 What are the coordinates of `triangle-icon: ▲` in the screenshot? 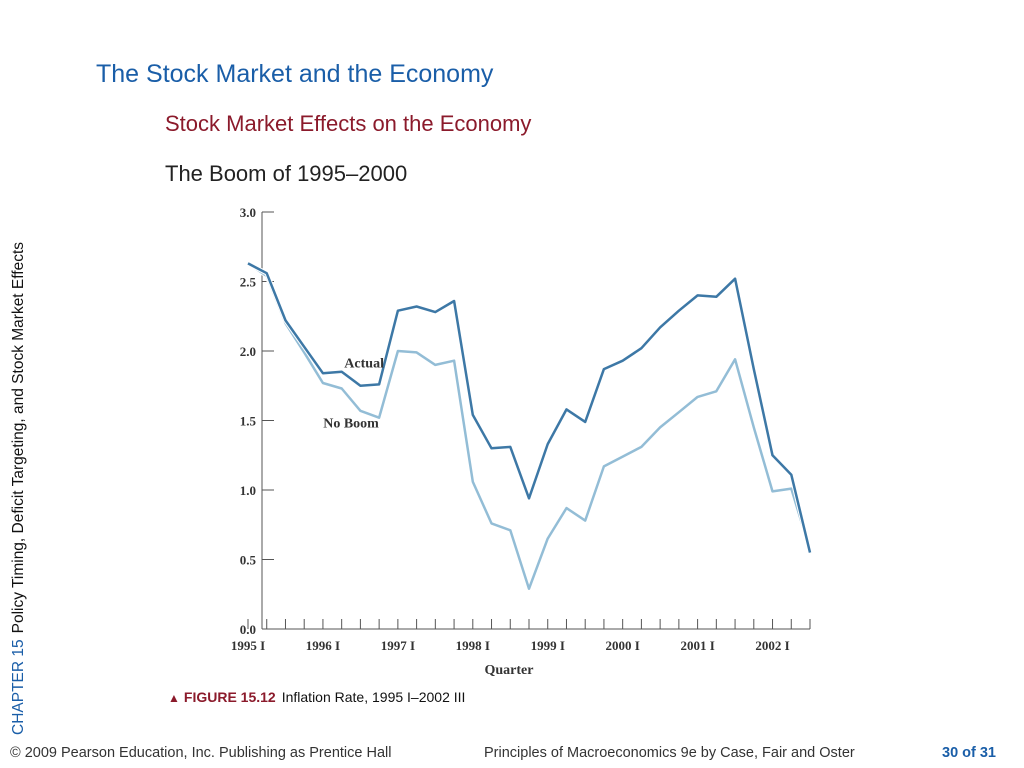 It's located at (174, 698).